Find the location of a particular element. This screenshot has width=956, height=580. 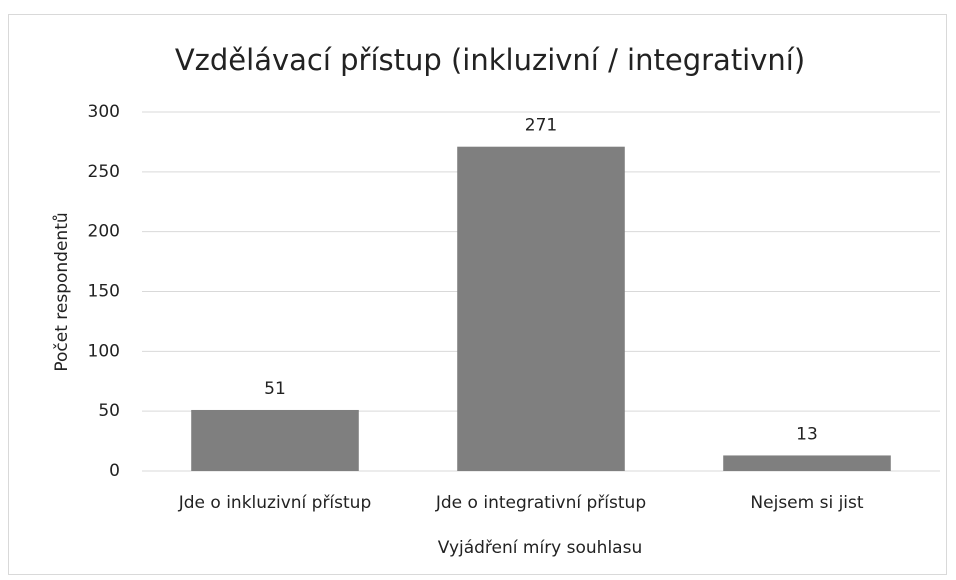

y-tick-label: 150 is located at coordinates (104, 292).